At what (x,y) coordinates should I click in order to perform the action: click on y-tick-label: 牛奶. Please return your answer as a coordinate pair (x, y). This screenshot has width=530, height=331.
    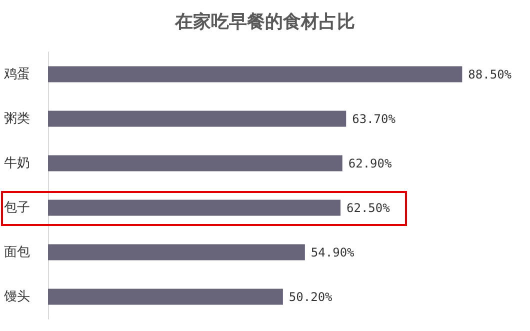
    Looking at the image, I should click on (17, 163).